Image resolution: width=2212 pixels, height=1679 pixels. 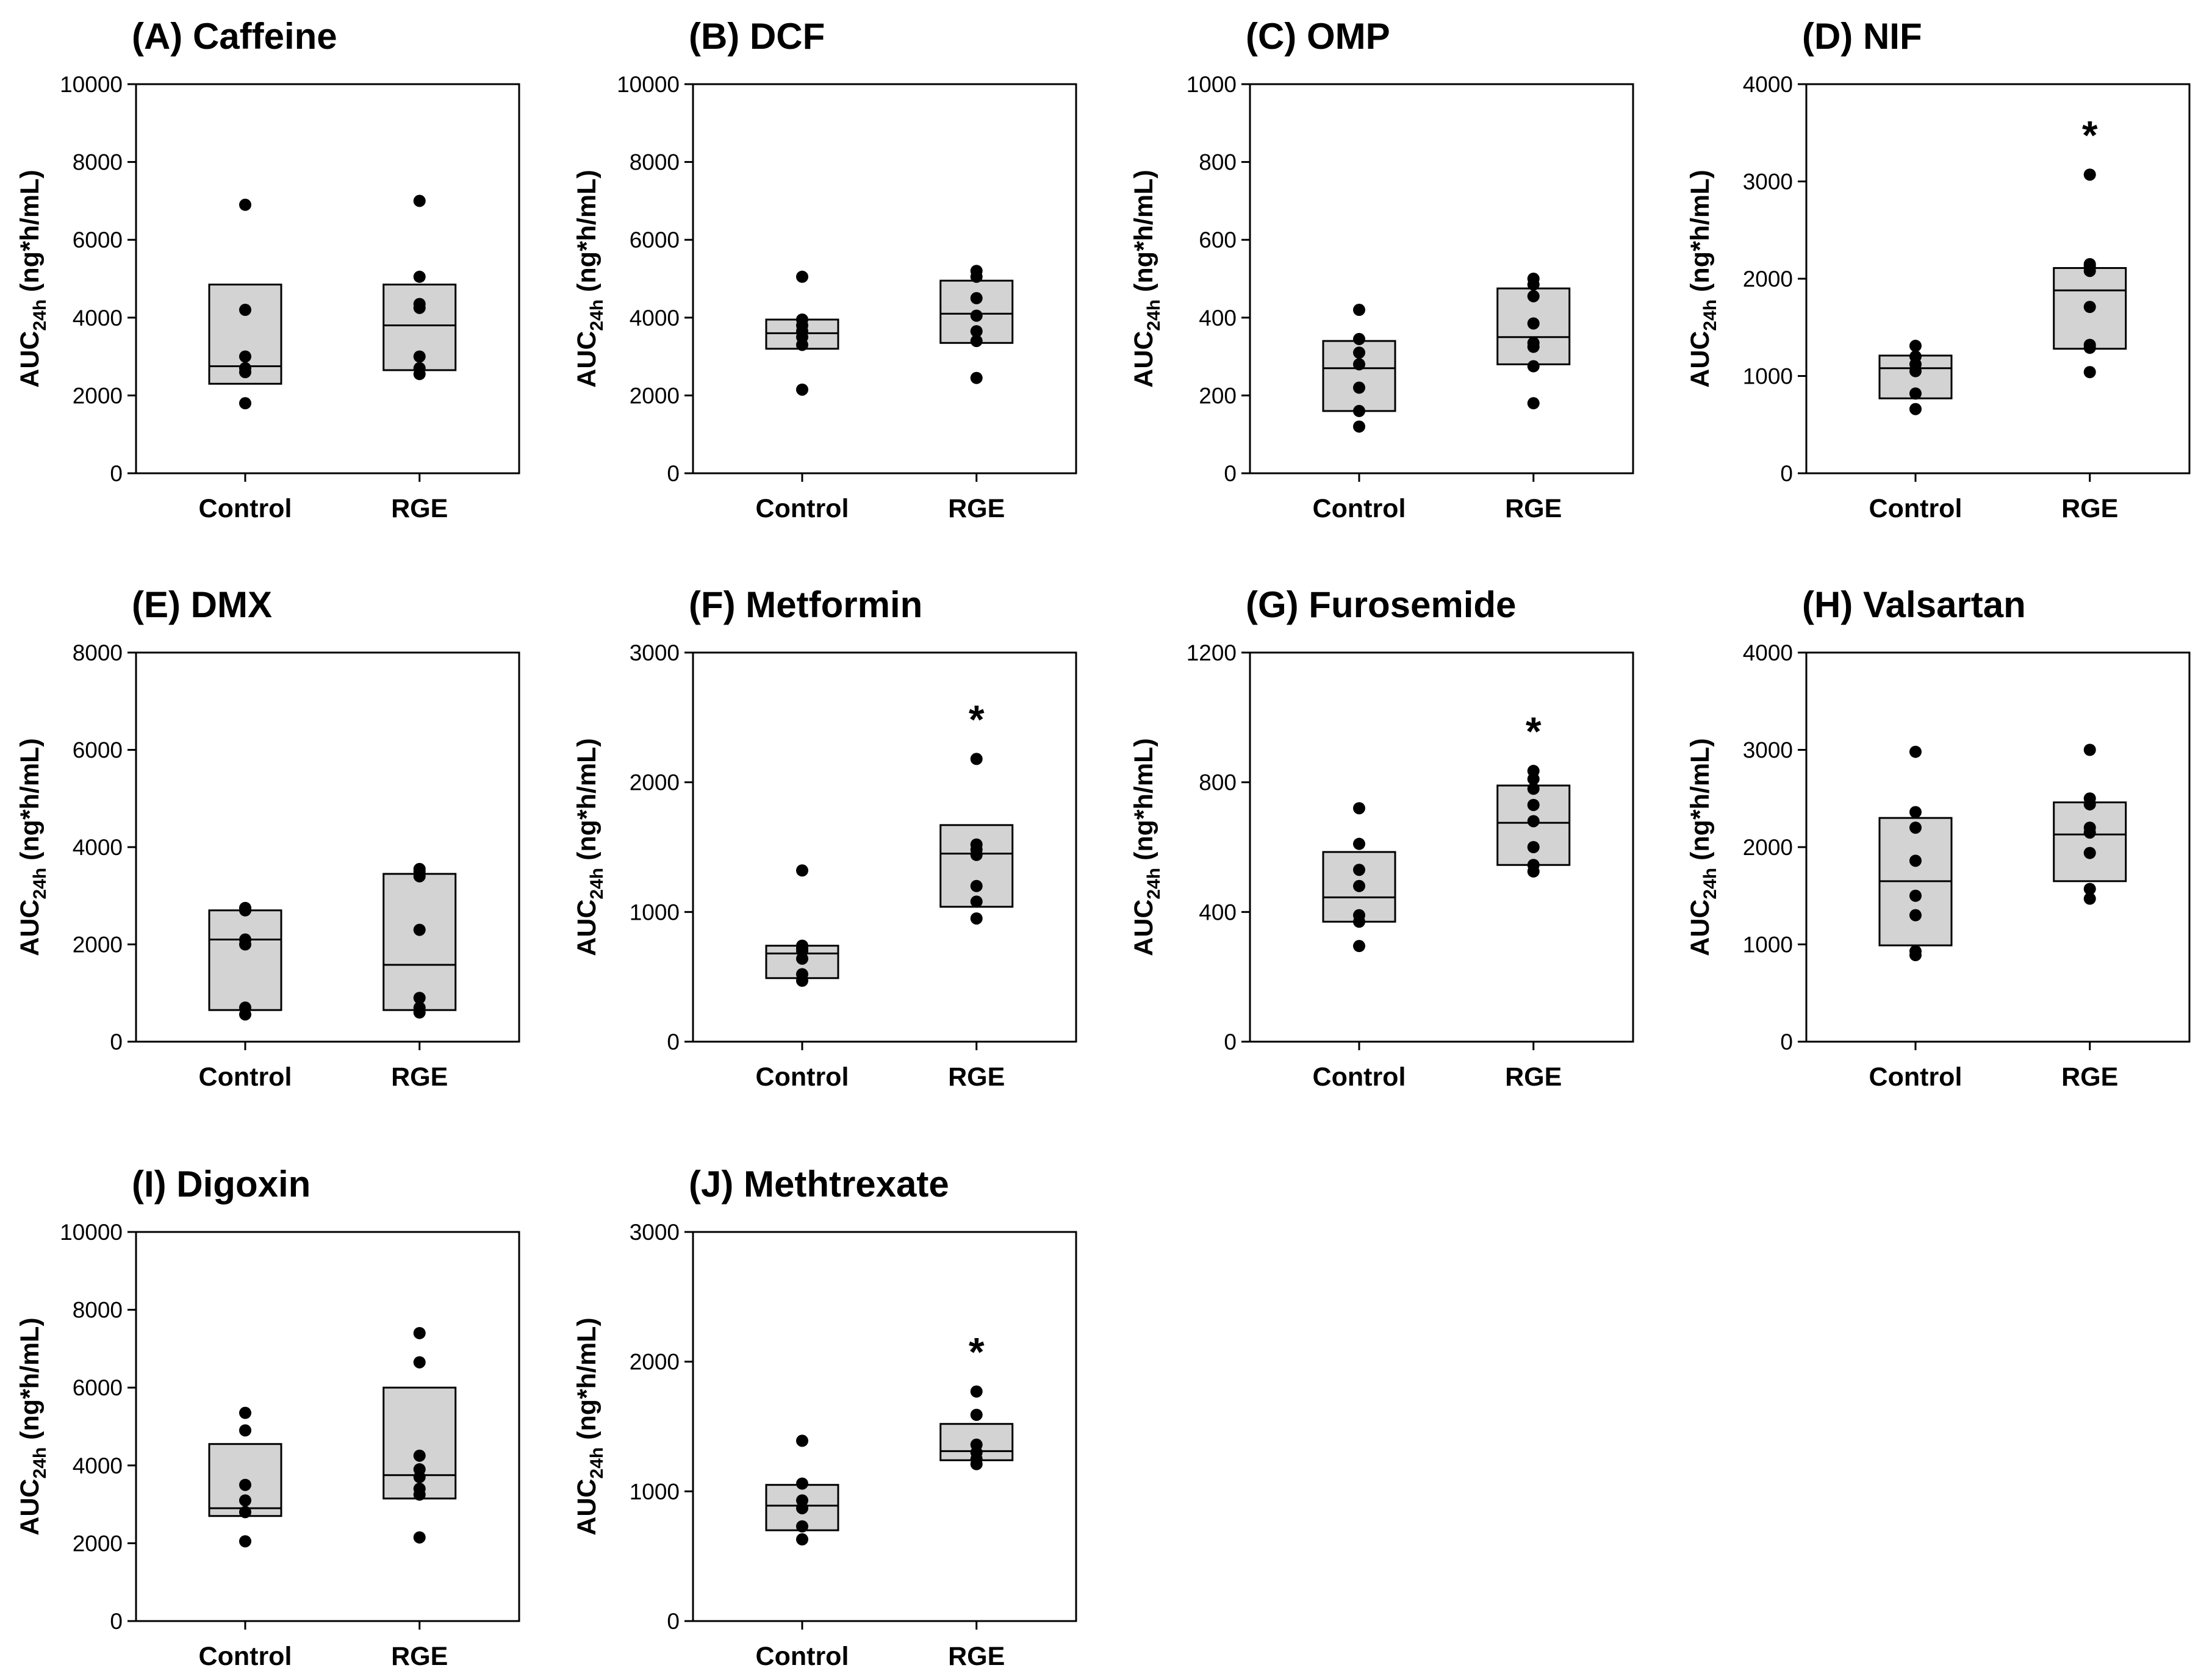 I want to click on panel-title: (D) NIF, so click(x=1862, y=36).